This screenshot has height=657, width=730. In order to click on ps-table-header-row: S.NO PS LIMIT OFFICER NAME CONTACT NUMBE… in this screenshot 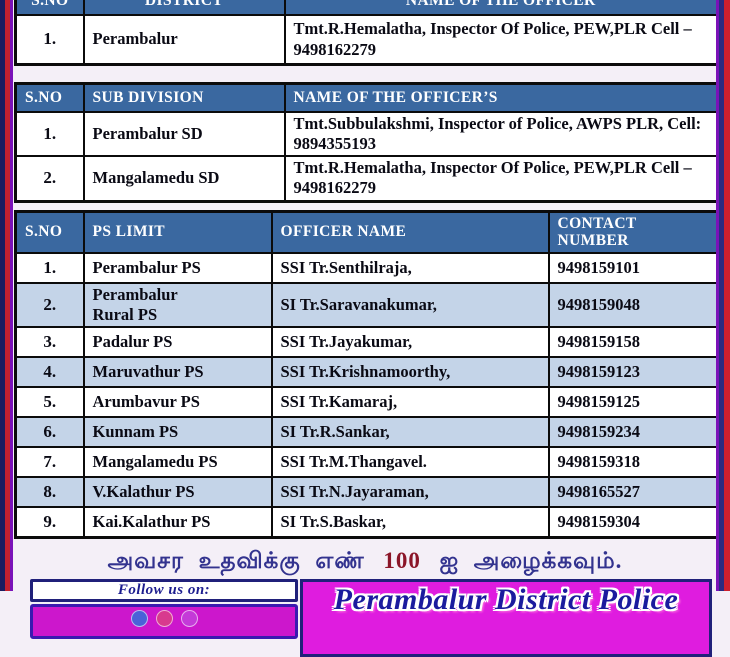, I will do `click(366, 232)`.